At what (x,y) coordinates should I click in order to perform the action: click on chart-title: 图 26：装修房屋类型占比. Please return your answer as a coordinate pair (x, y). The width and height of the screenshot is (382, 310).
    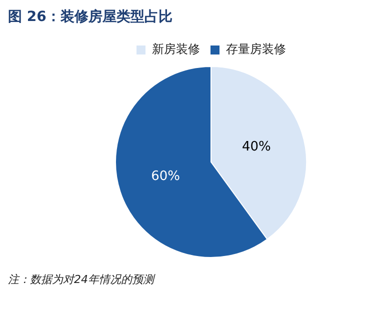
    Looking at the image, I should click on (90, 17).